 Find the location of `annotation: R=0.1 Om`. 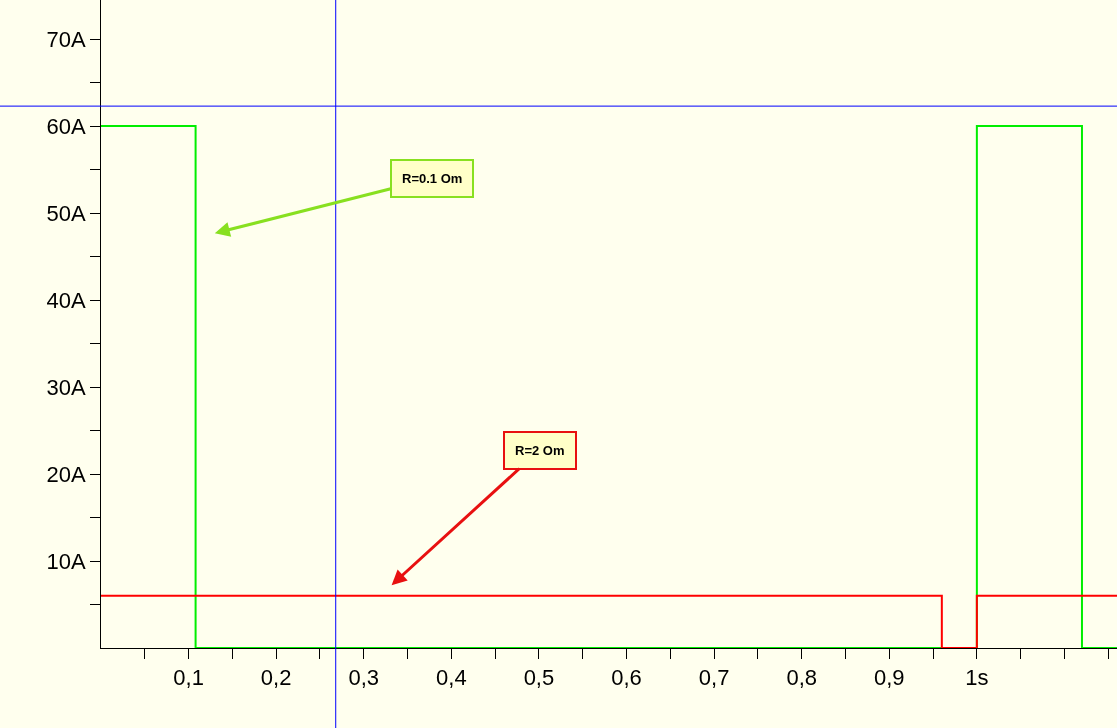

annotation: R=0.1 Om is located at coordinates (432, 178).